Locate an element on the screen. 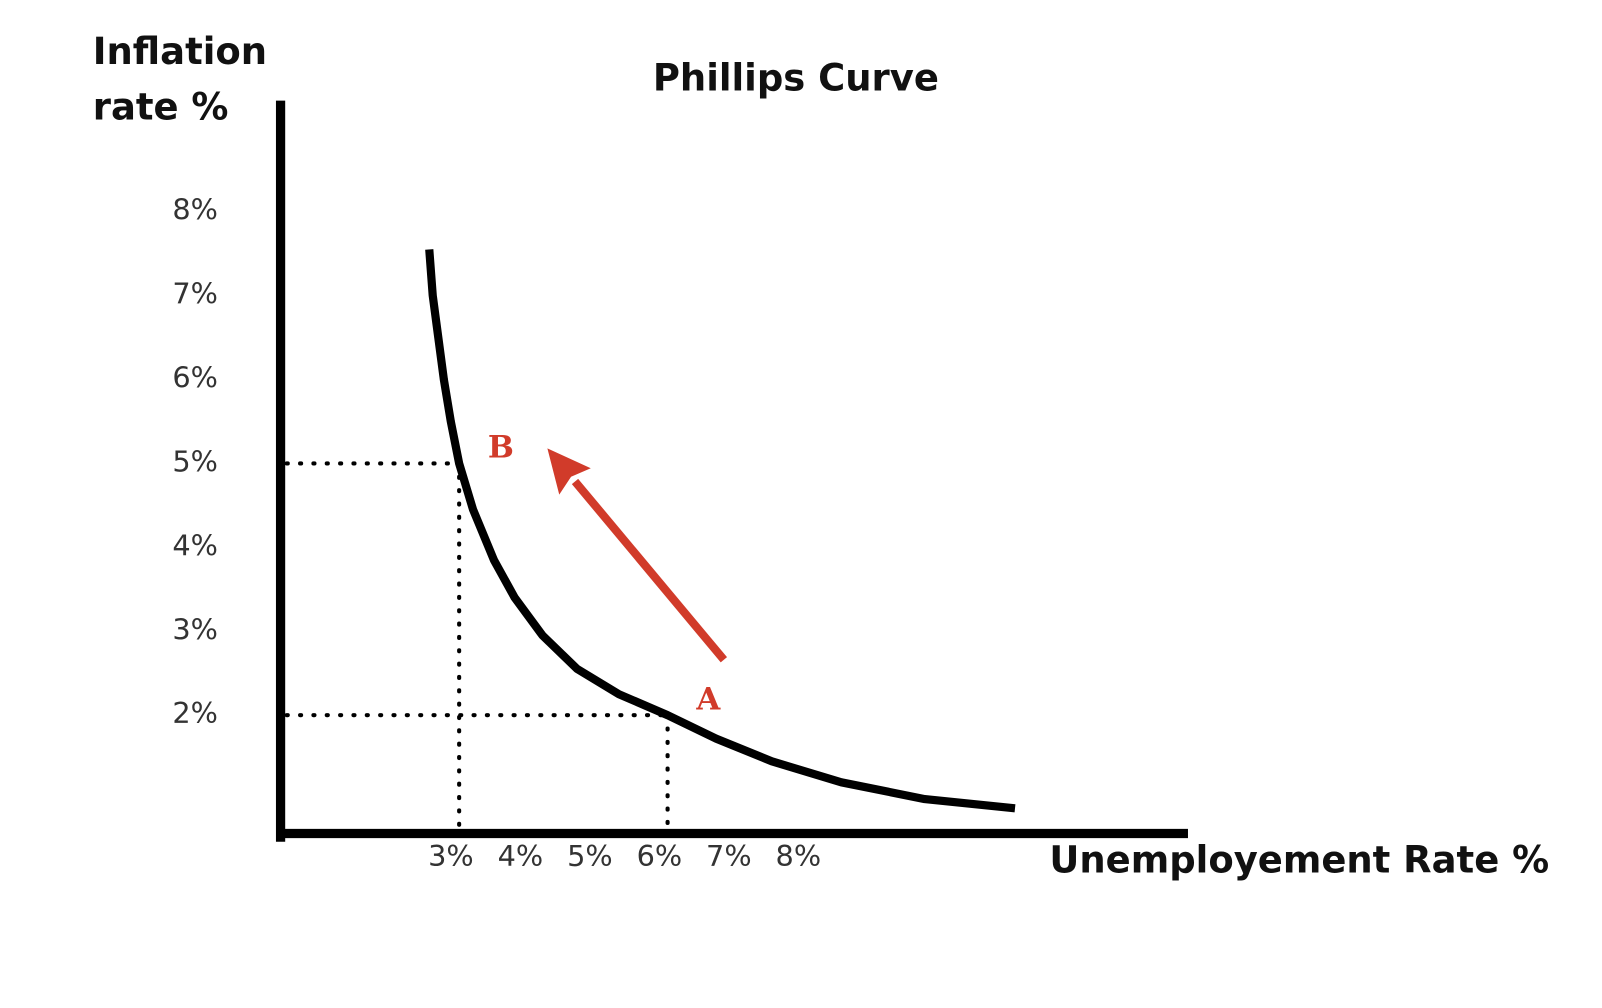 The image size is (1602, 1008). arrow-head is located at coordinates (569, 471).